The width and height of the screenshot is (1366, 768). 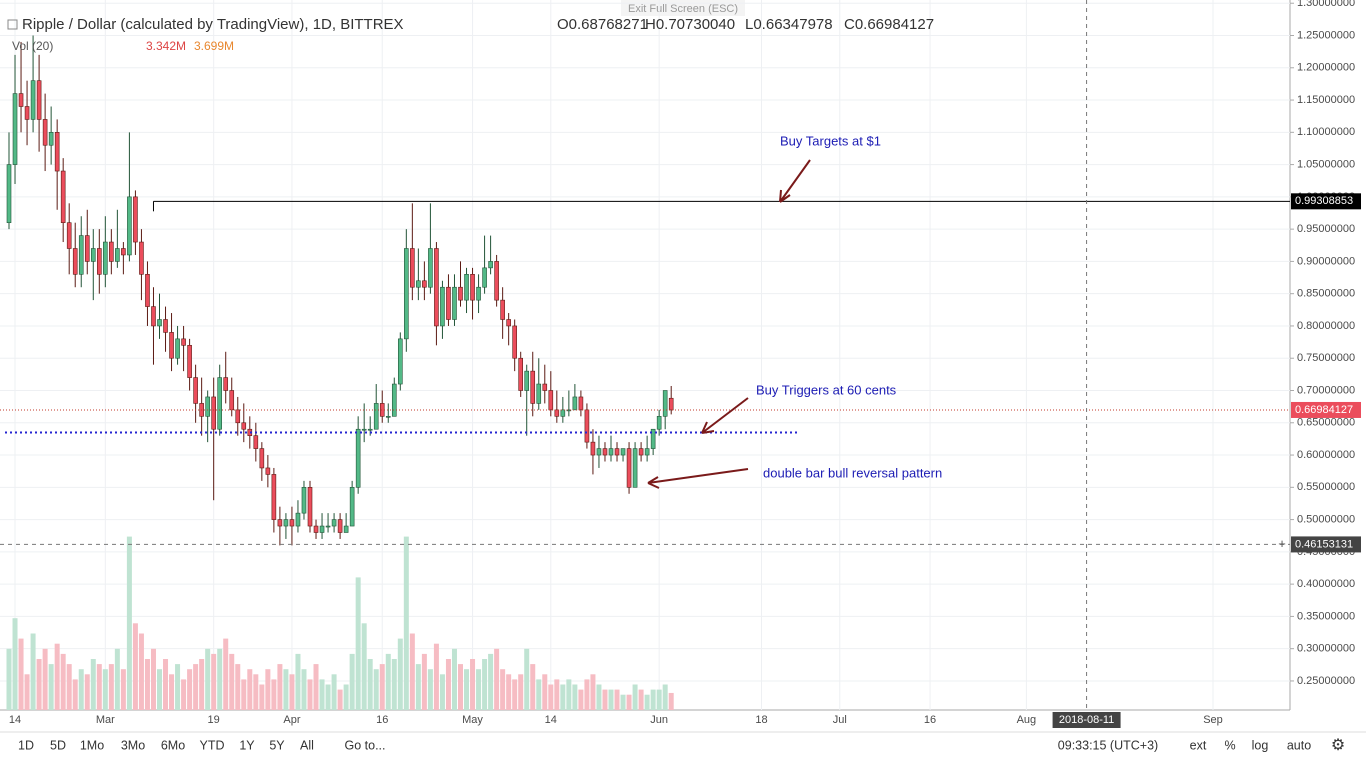 What do you see at coordinates (1326, 681) in the screenshot?
I see `y-tick-label: 0.25000000` at bounding box center [1326, 681].